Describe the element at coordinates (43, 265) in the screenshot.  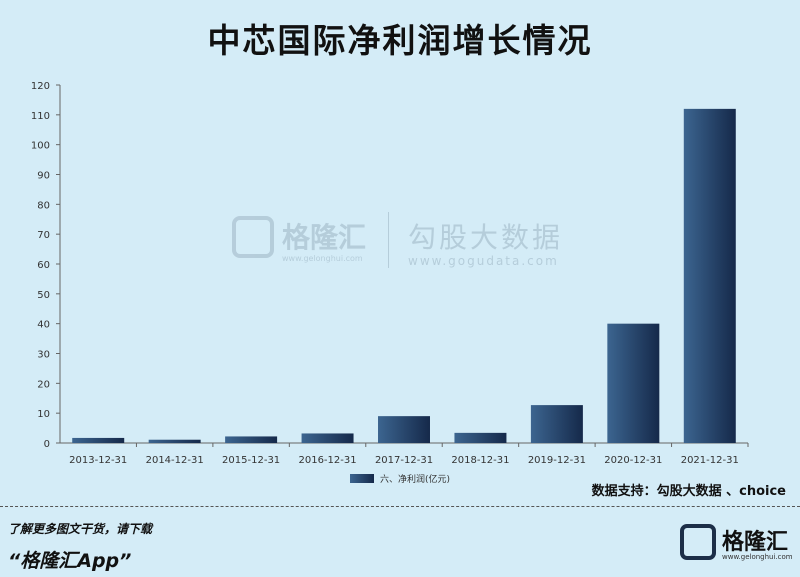
I see `y-tick-label: 60` at that location.